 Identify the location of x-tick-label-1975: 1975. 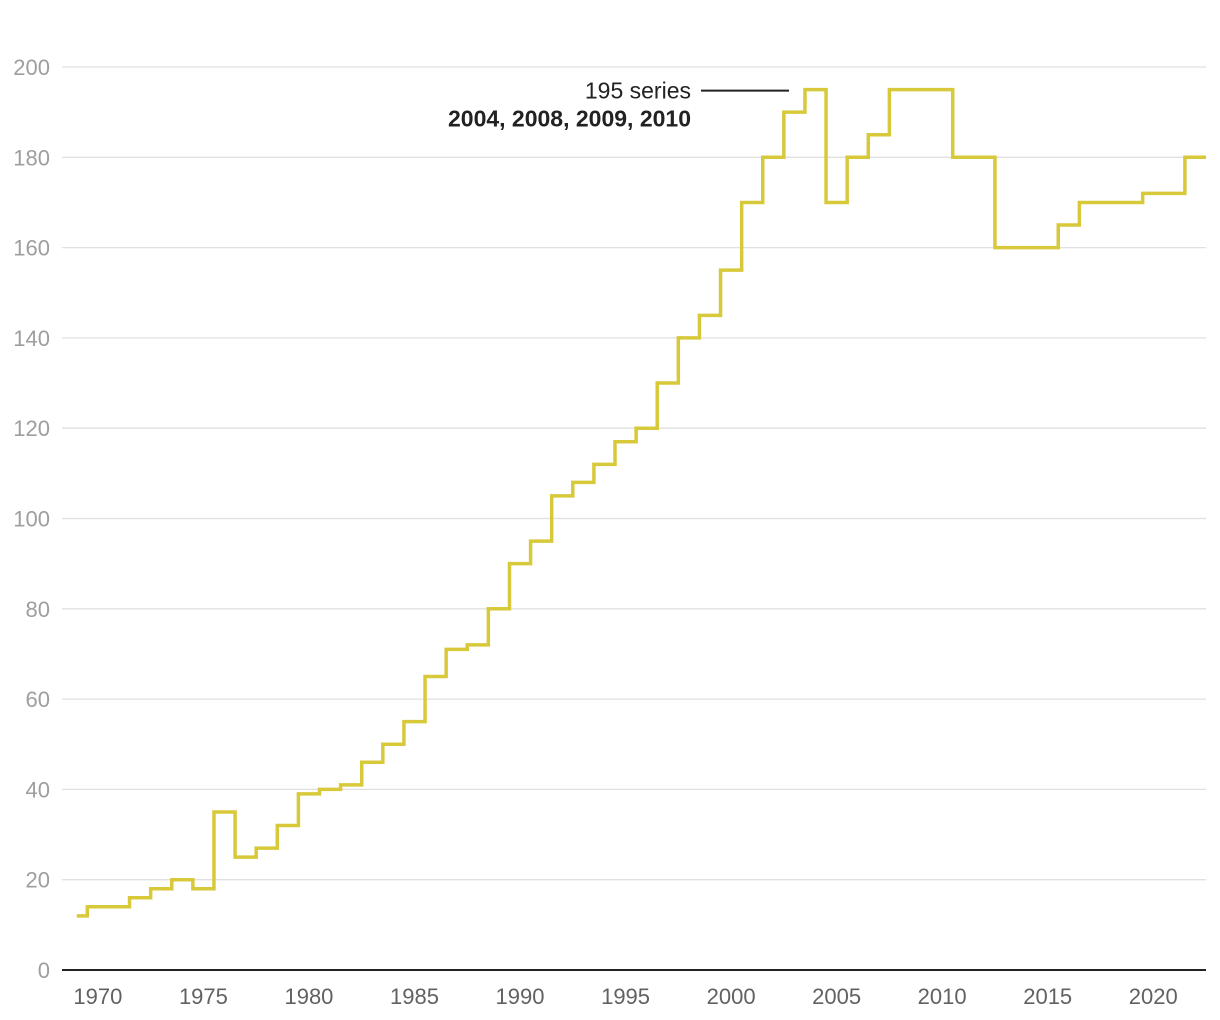
(203, 996).